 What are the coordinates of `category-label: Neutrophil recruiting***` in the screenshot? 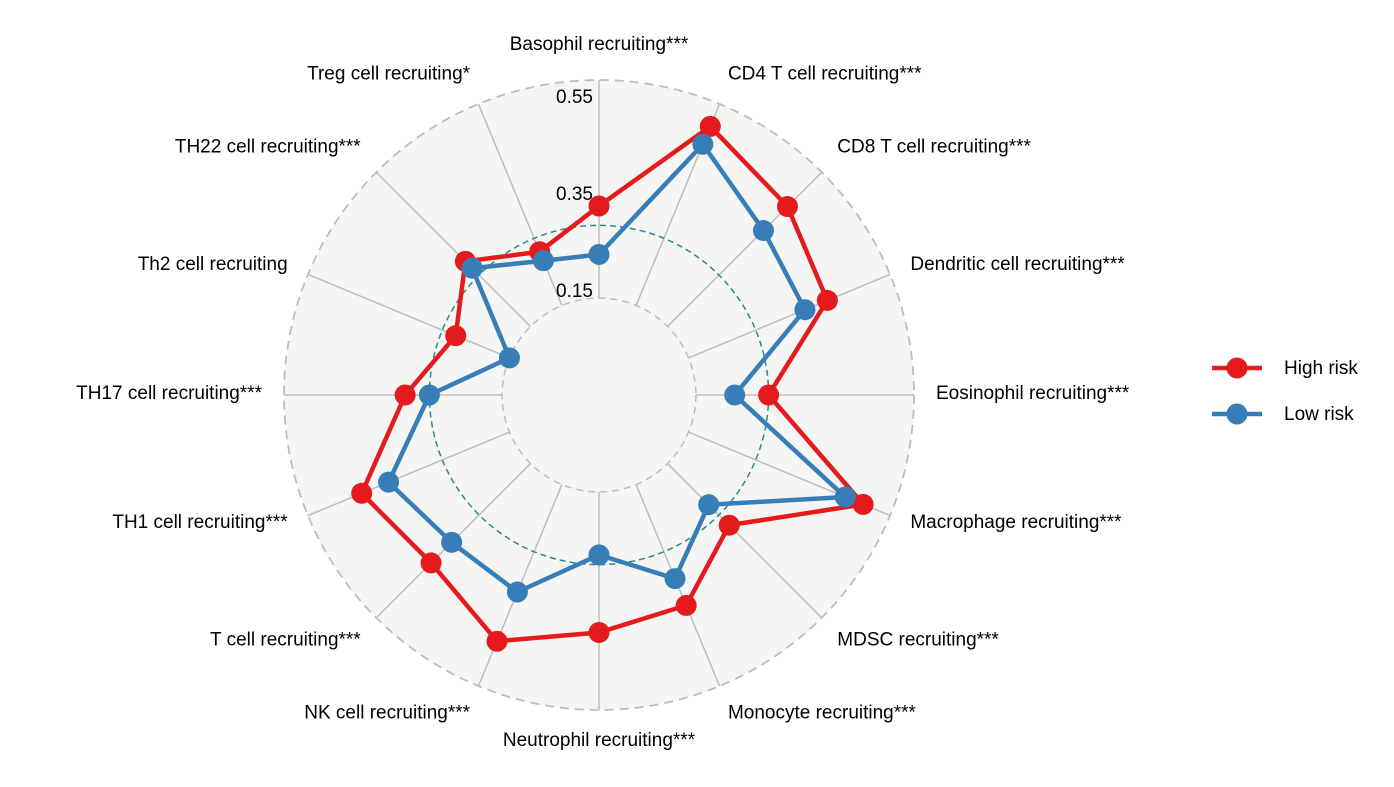 It's located at (599, 740).